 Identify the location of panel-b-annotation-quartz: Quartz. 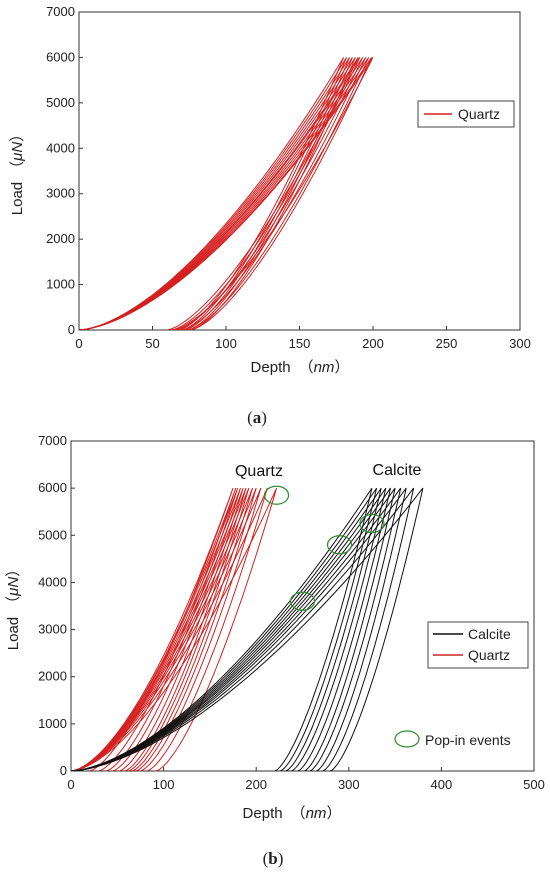
(259, 471).